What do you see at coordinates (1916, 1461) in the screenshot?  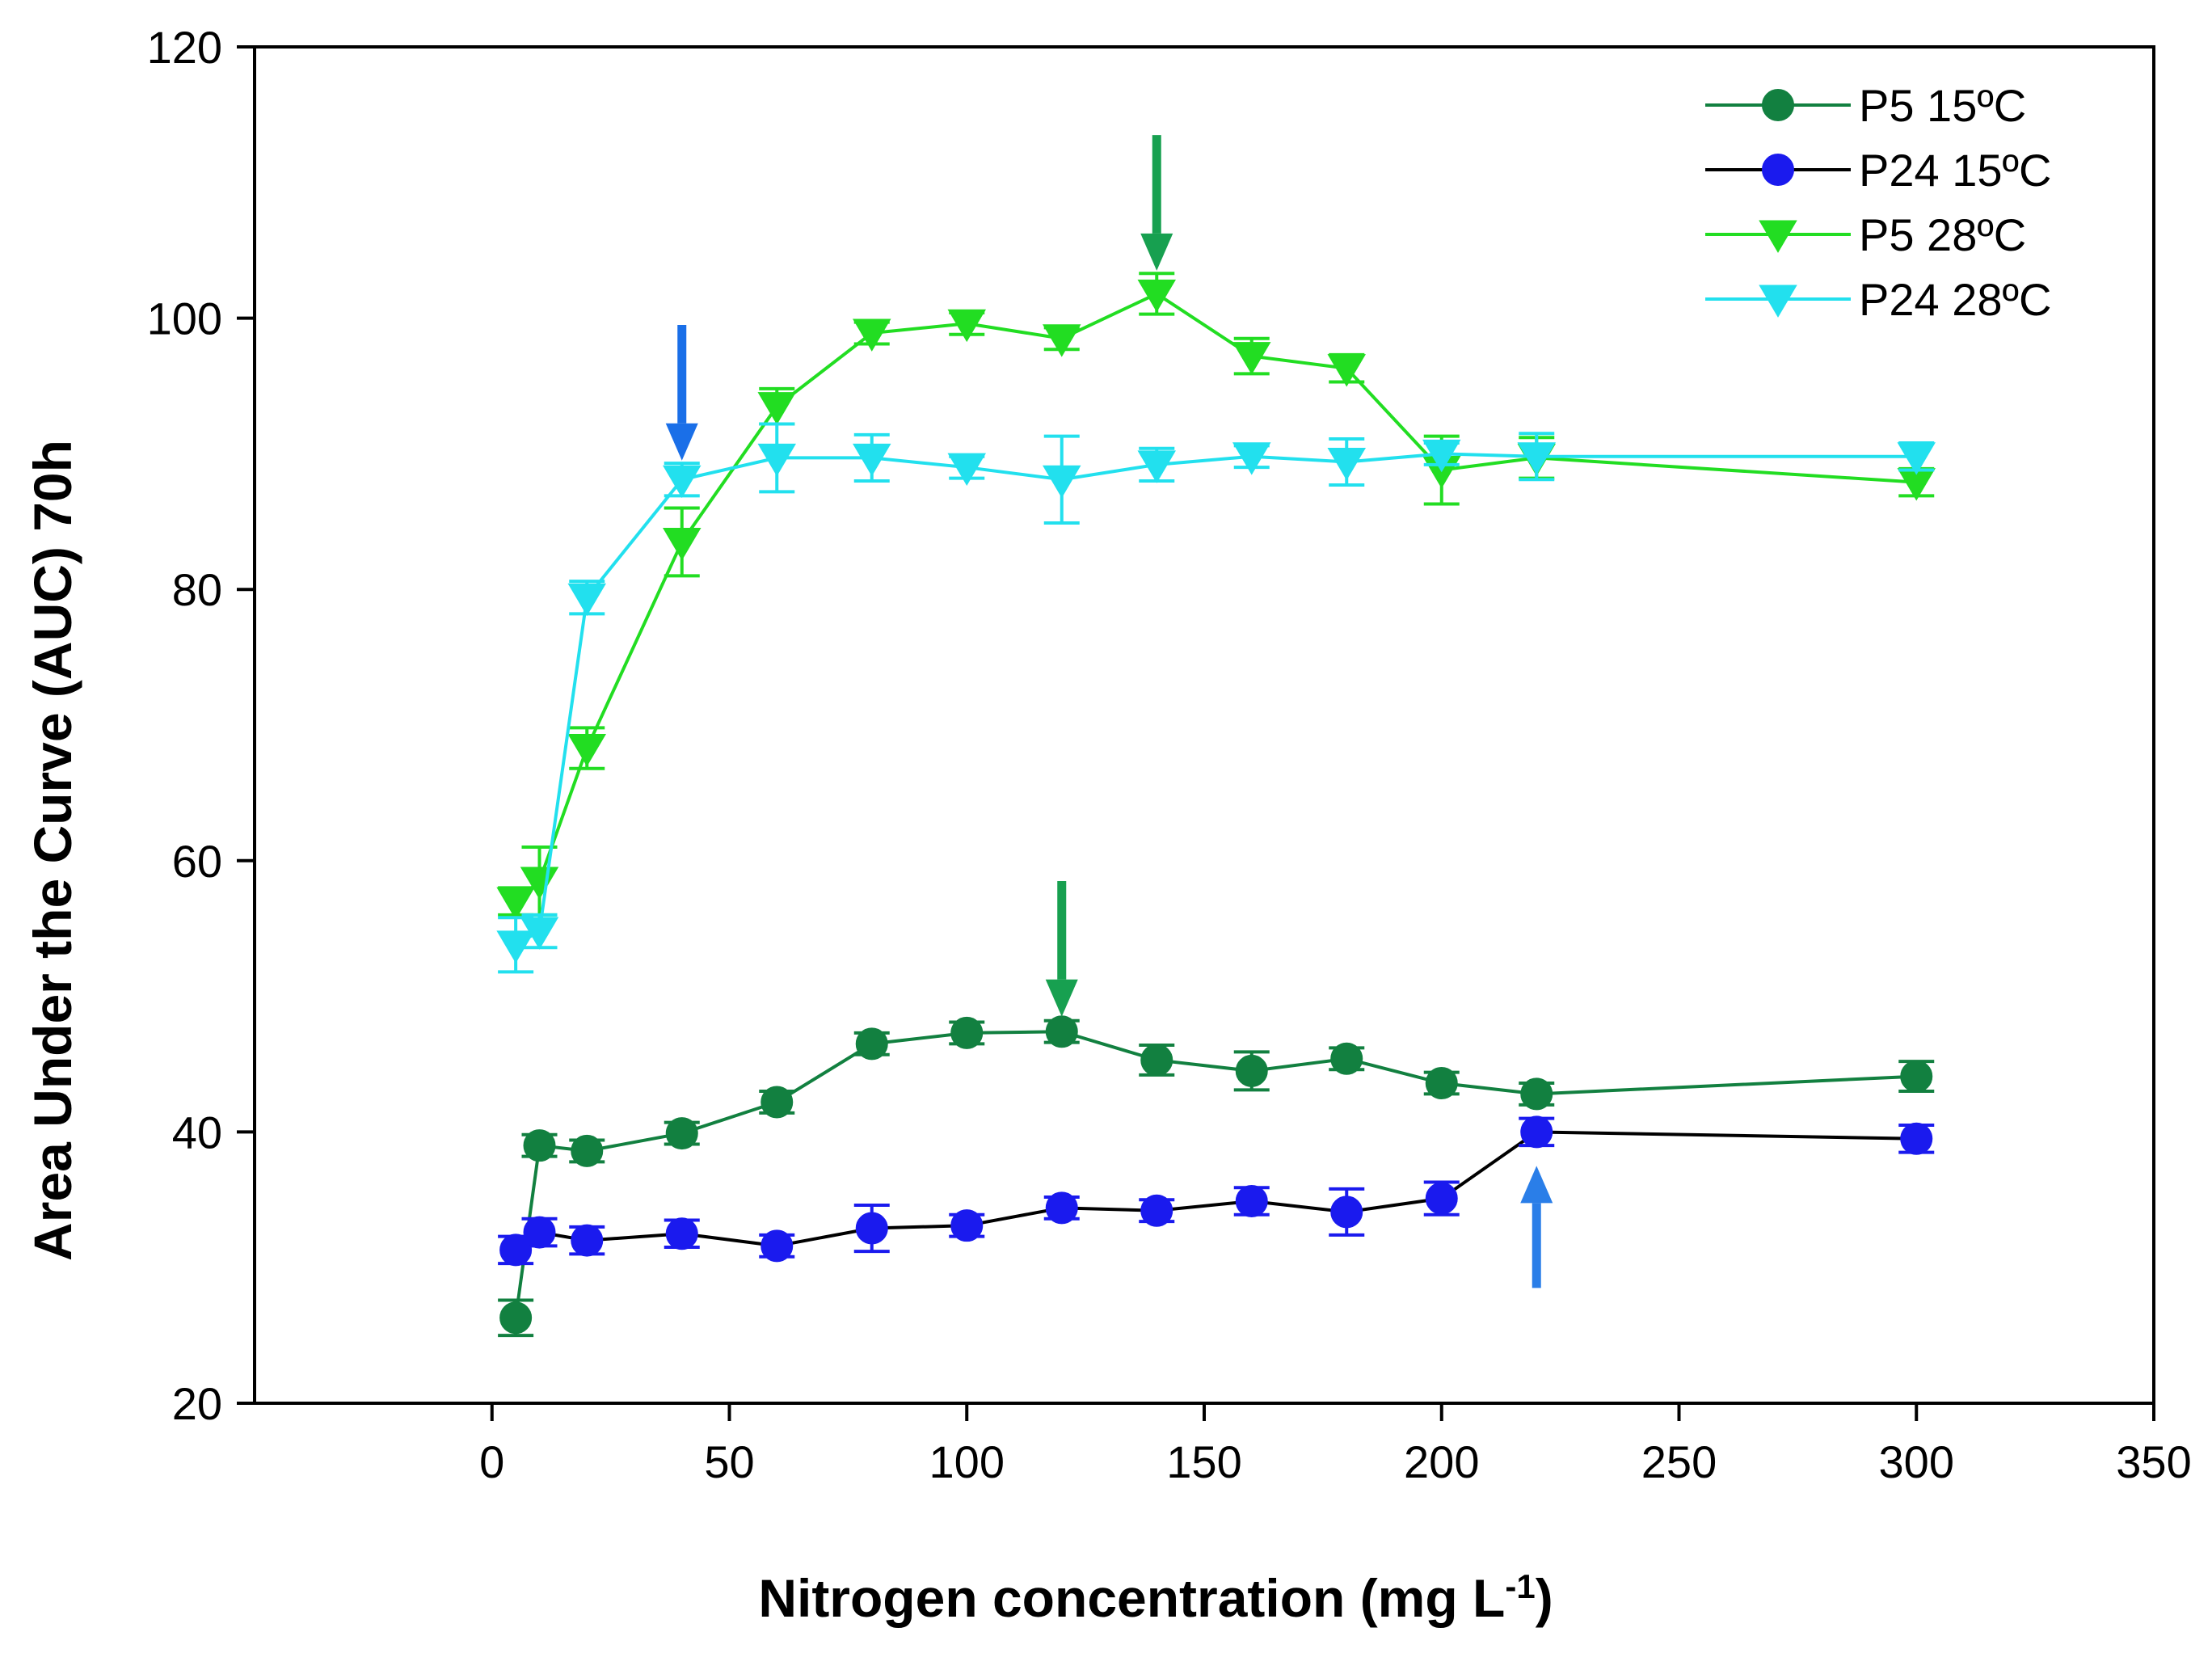 I see `x-tick-label: 300` at bounding box center [1916, 1461].